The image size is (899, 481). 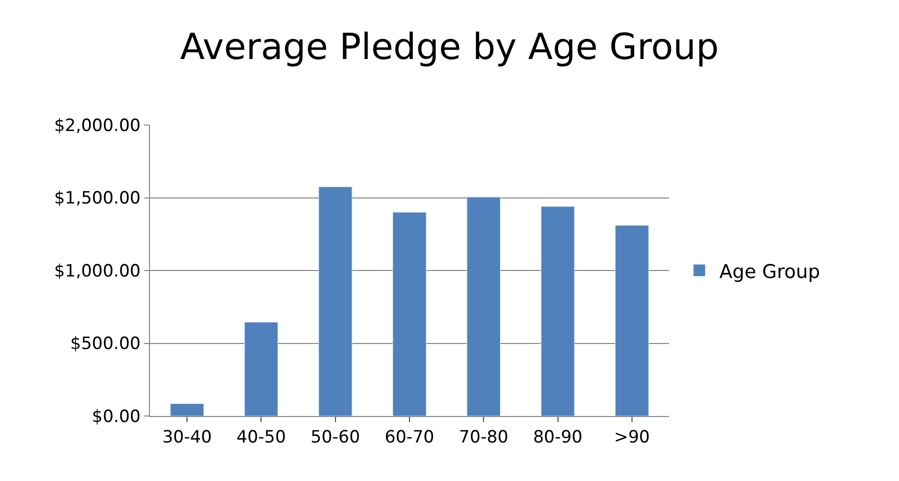 What do you see at coordinates (97, 271) in the screenshot?
I see `y-tick-label: $1,000.00` at bounding box center [97, 271].